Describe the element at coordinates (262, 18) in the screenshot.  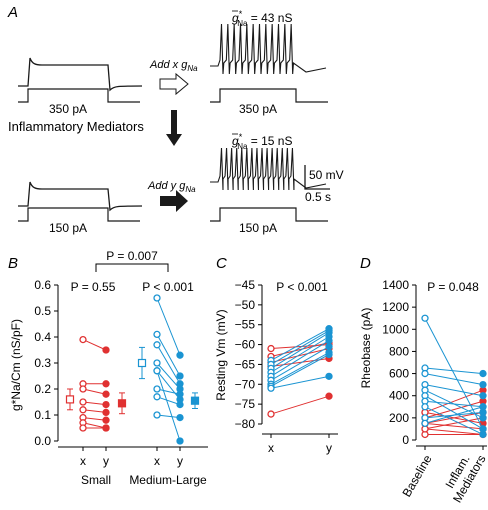
I see `gna-star-label: g* Na = 43 nS` at that location.